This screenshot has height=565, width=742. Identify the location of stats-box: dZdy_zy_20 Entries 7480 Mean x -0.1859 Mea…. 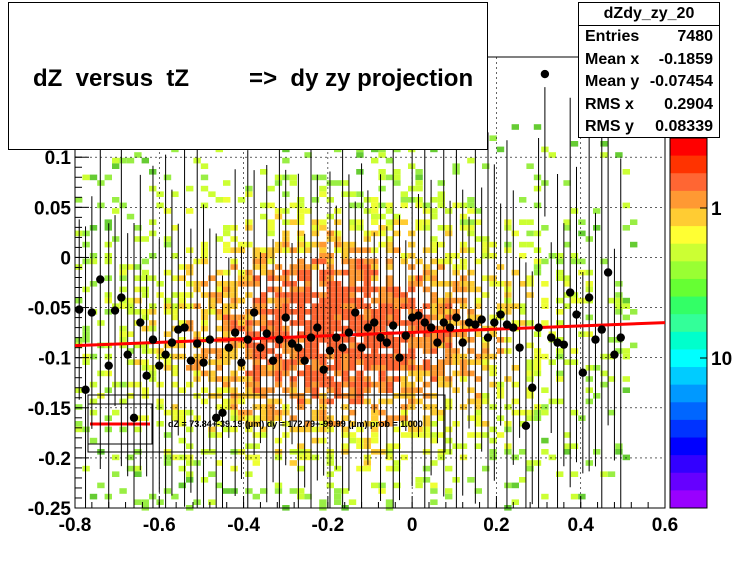
(649, 70).